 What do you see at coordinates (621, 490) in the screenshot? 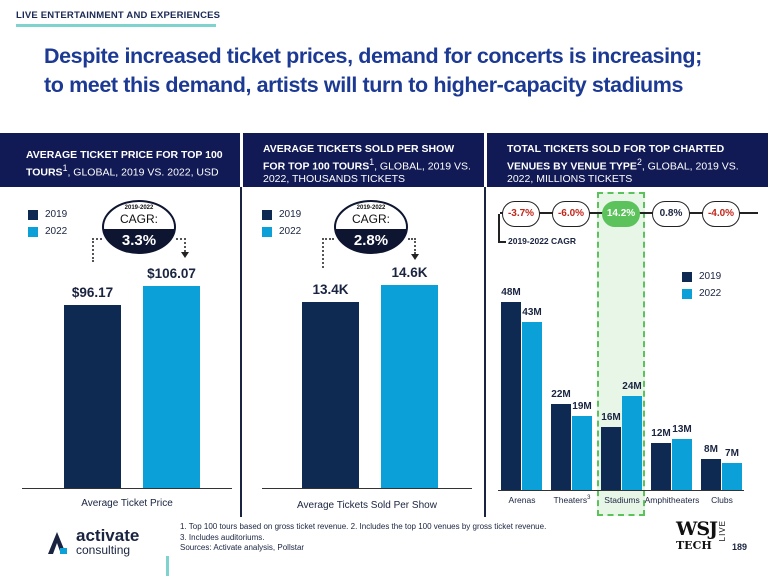
I see `panel-3-baseline` at bounding box center [621, 490].